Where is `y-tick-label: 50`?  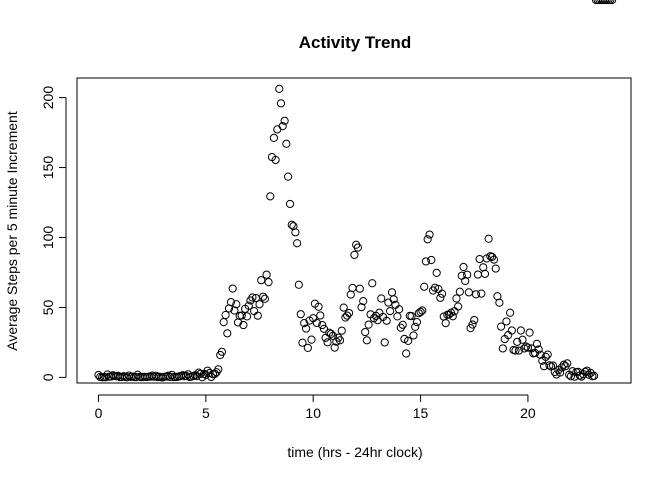
y-tick-label: 50 is located at coordinates (48, 307).